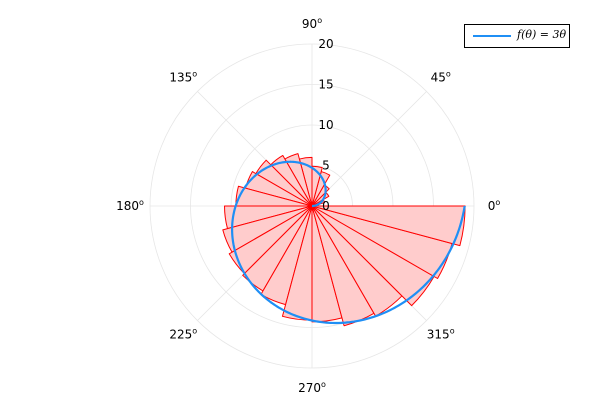  I want to click on angle-tick-label: 315o, so click(441, 334).